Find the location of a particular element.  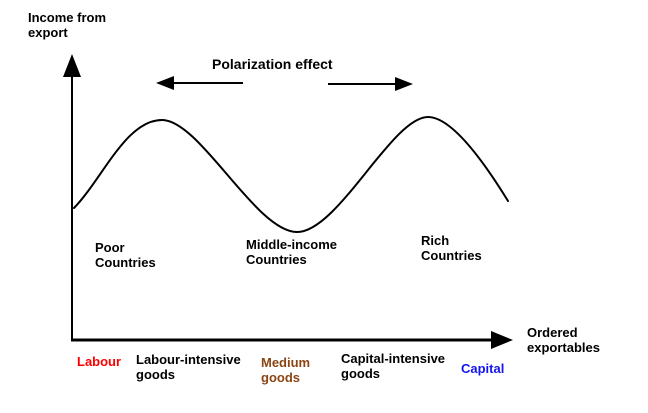

diagram-title: Polarization effect is located at coordinates (272, 64).